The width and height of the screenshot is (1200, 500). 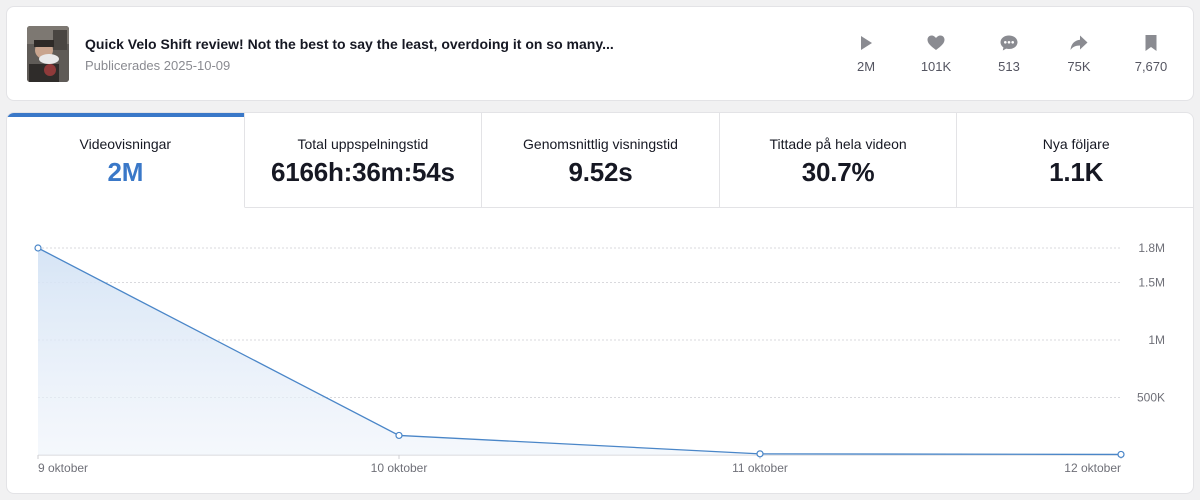 I want to click on views-stat: 2M, so click(x=866, y=53).